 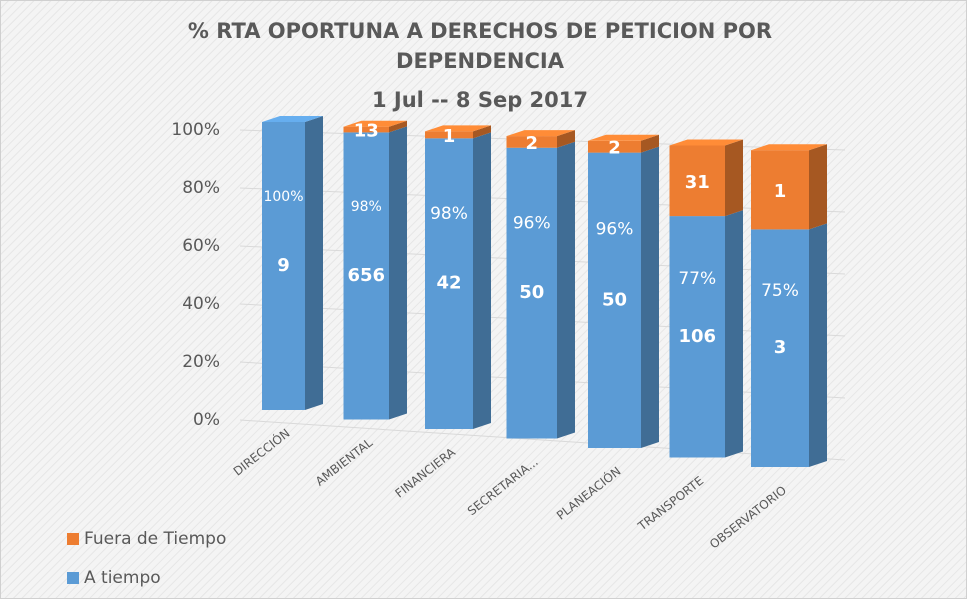 I want to click on data-label: 656, so click(x=366, y=275).